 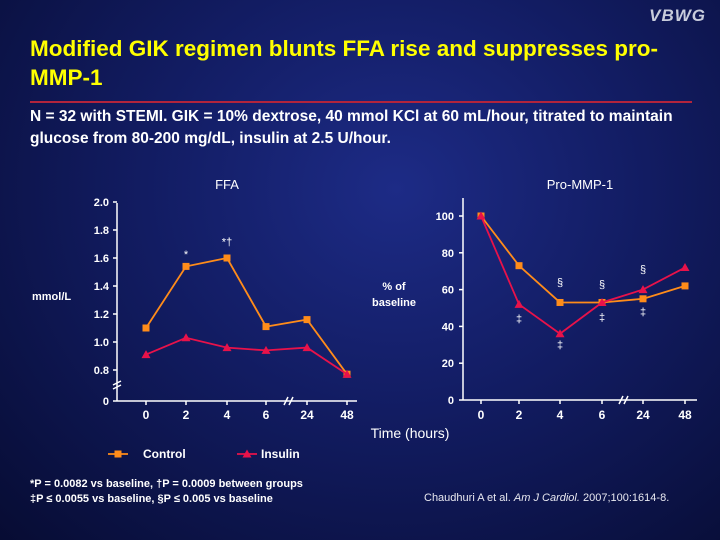 I want to click on mmp-x-tick-label: 2, so click(x=519, y=415).